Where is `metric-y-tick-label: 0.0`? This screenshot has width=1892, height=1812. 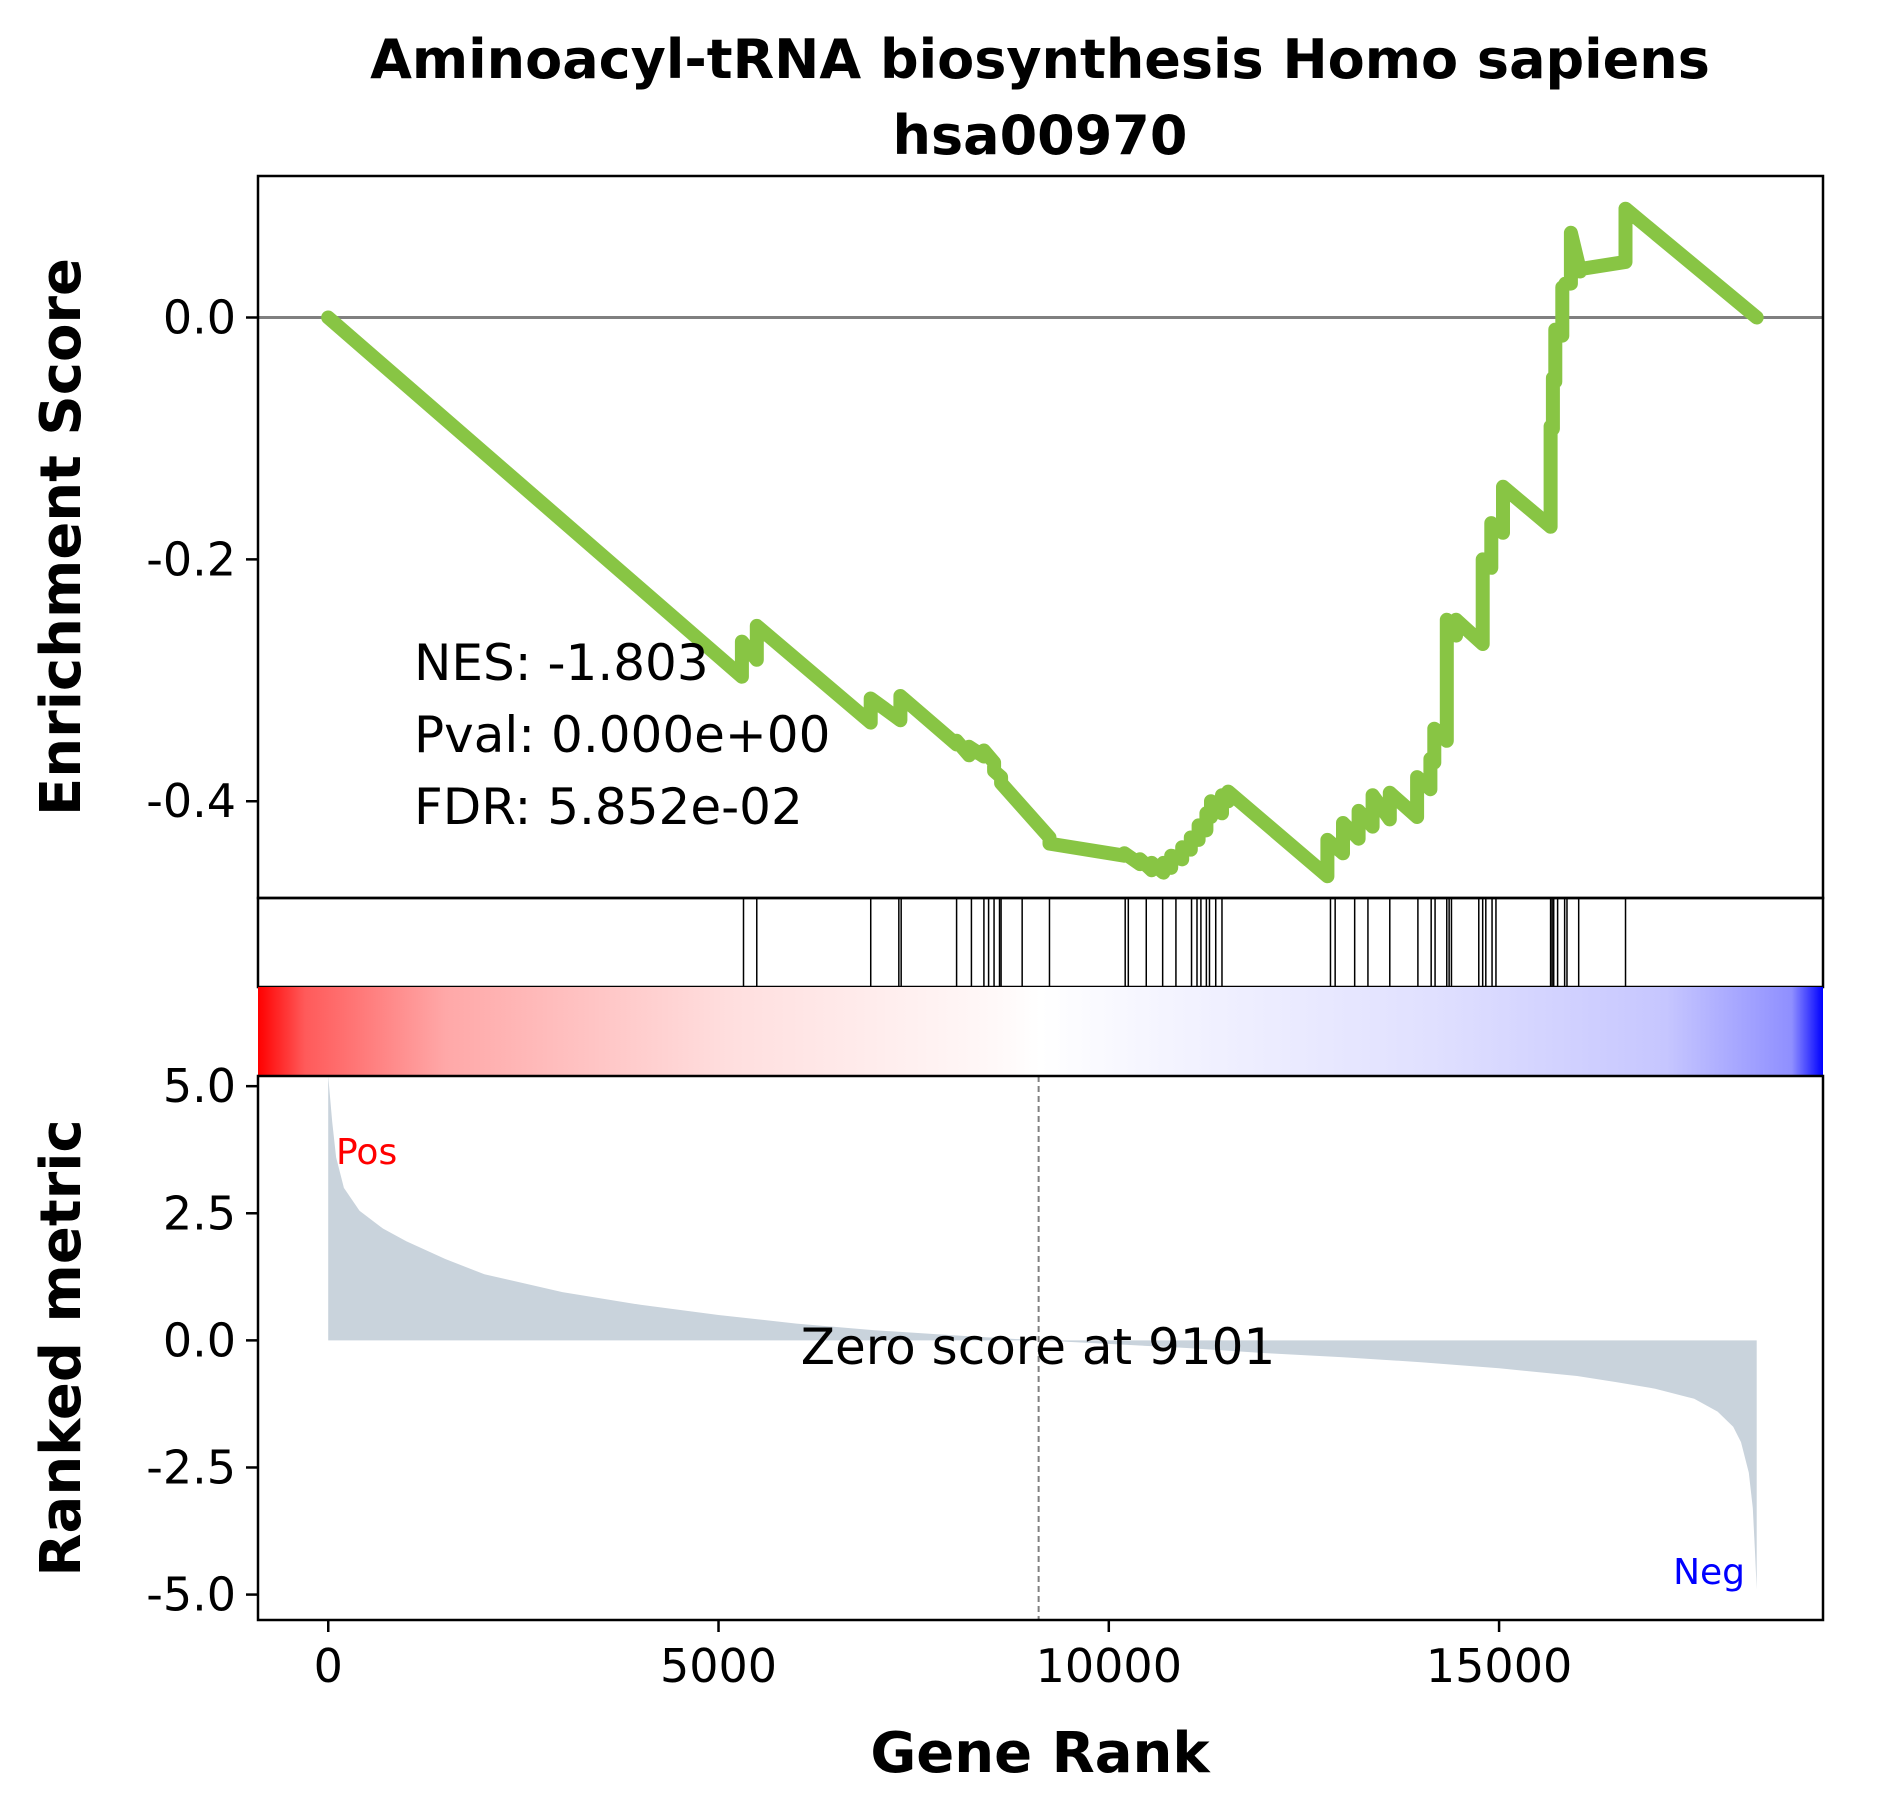
metric-y-tick-label: 0.0 is located at coordinates (199, 1340).